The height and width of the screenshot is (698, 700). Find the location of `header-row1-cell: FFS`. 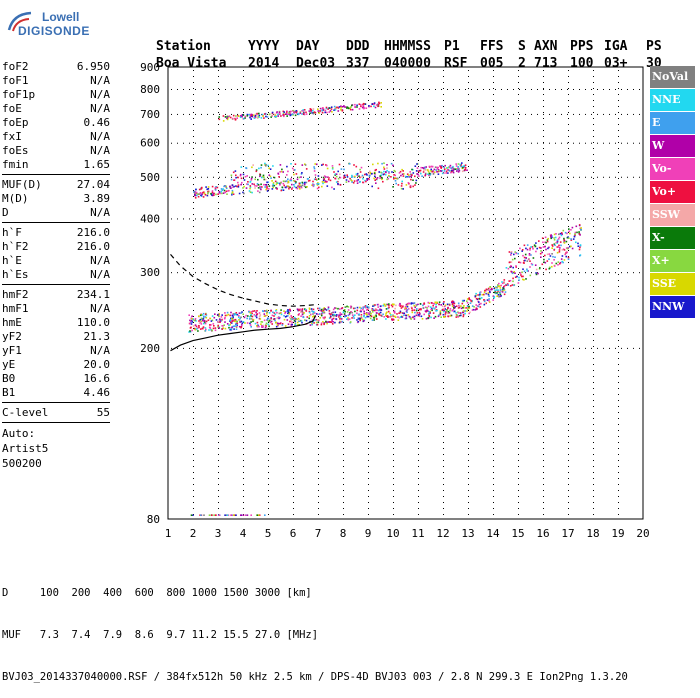

header-row1-cell: FFS is located at coordinates (492, 46).